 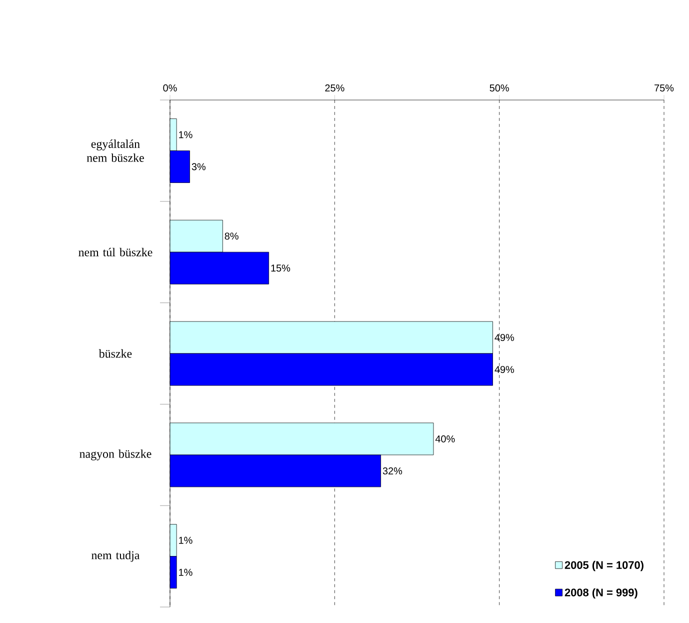 What do you see at coordinates (664, 88) in the screenshot?
I see `x-tick-label: 75%` at bounding box center [664, 88].